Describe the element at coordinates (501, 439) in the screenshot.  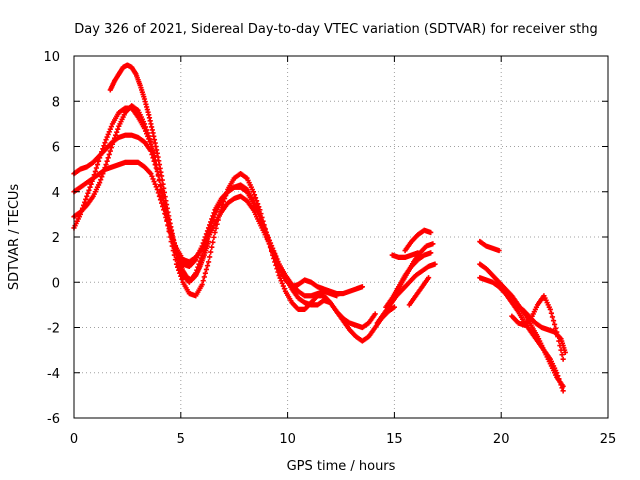
I see `x-tick-label: 20` at that location.